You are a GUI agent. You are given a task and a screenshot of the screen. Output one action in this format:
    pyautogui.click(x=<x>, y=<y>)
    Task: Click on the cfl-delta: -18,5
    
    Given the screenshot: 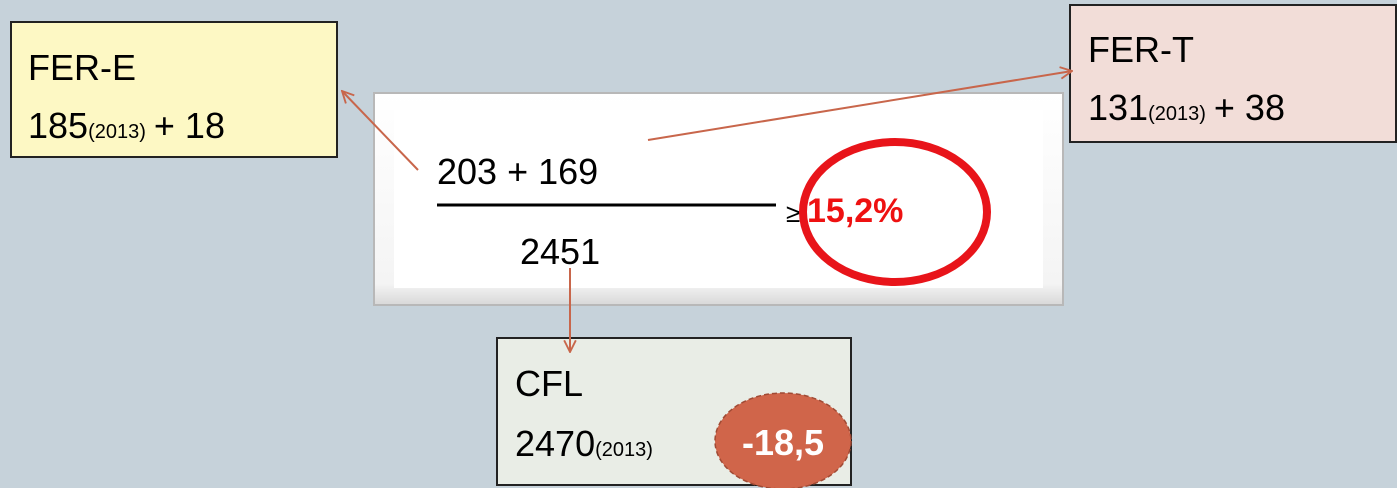 What is the action you would take?
    pyautogui.click(x=783, y=442)
    